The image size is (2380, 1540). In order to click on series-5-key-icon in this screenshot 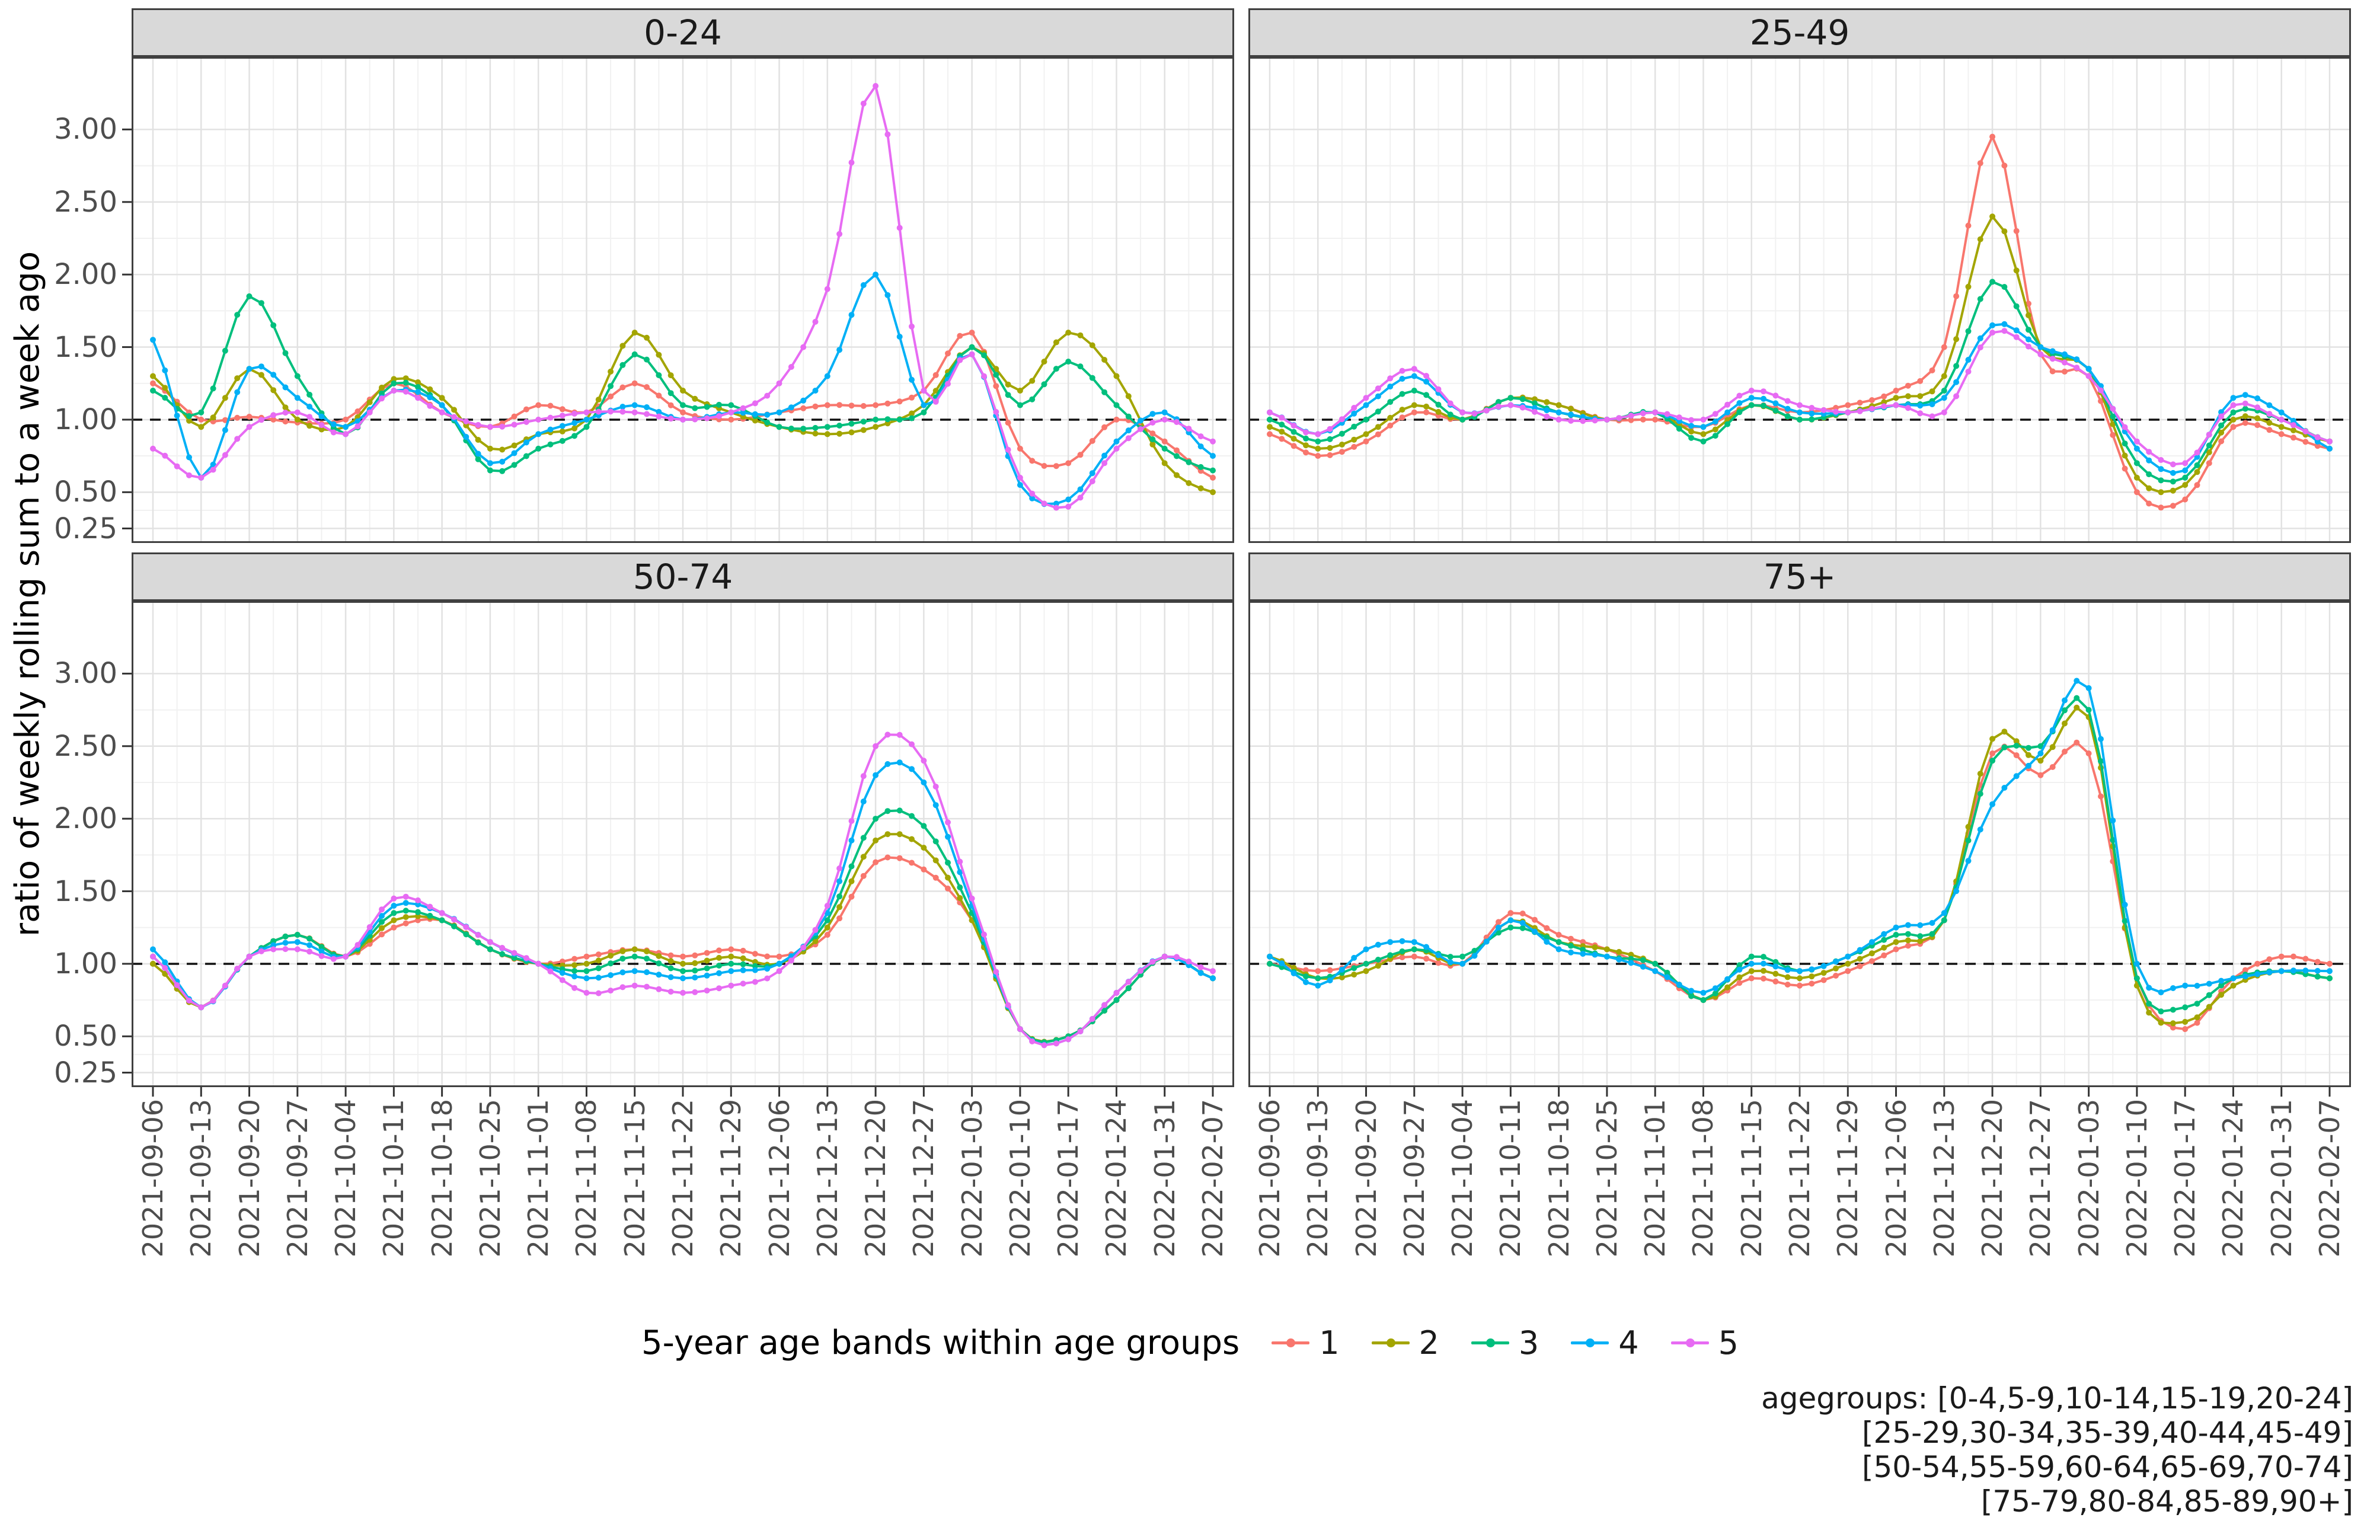, I will do `click(1689, 1342)`.